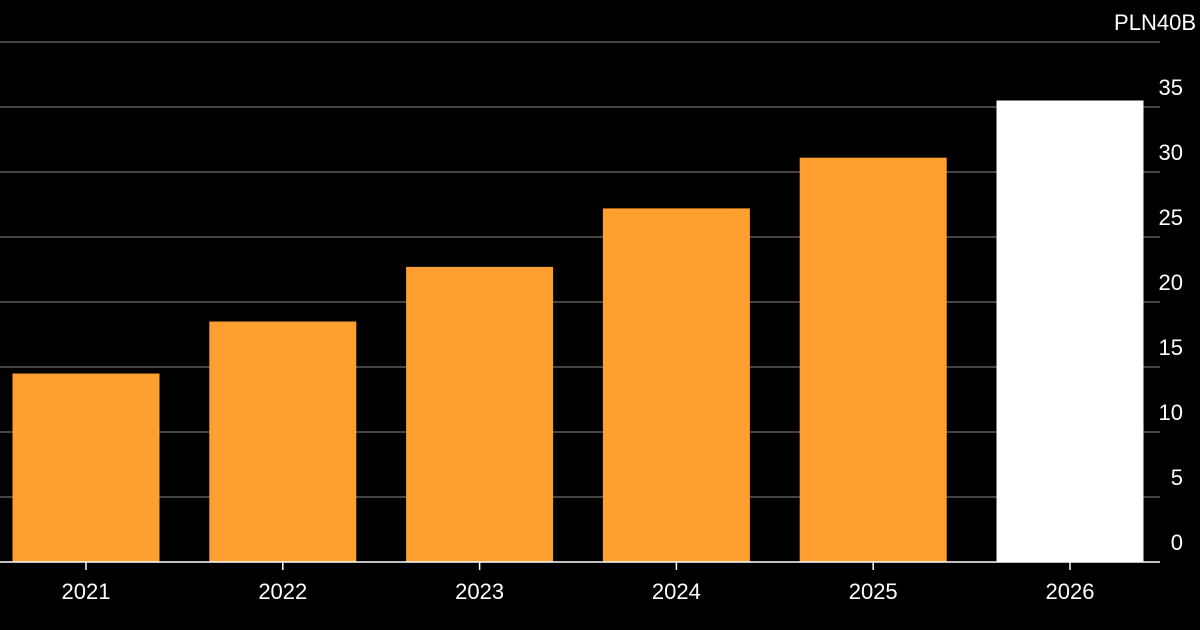 The image size is (1200, 630). What do you see at coordinates (86, 591) in the screenshot?
I see `x-tick-label-2021: 2021` at bounding box center [86, 591].